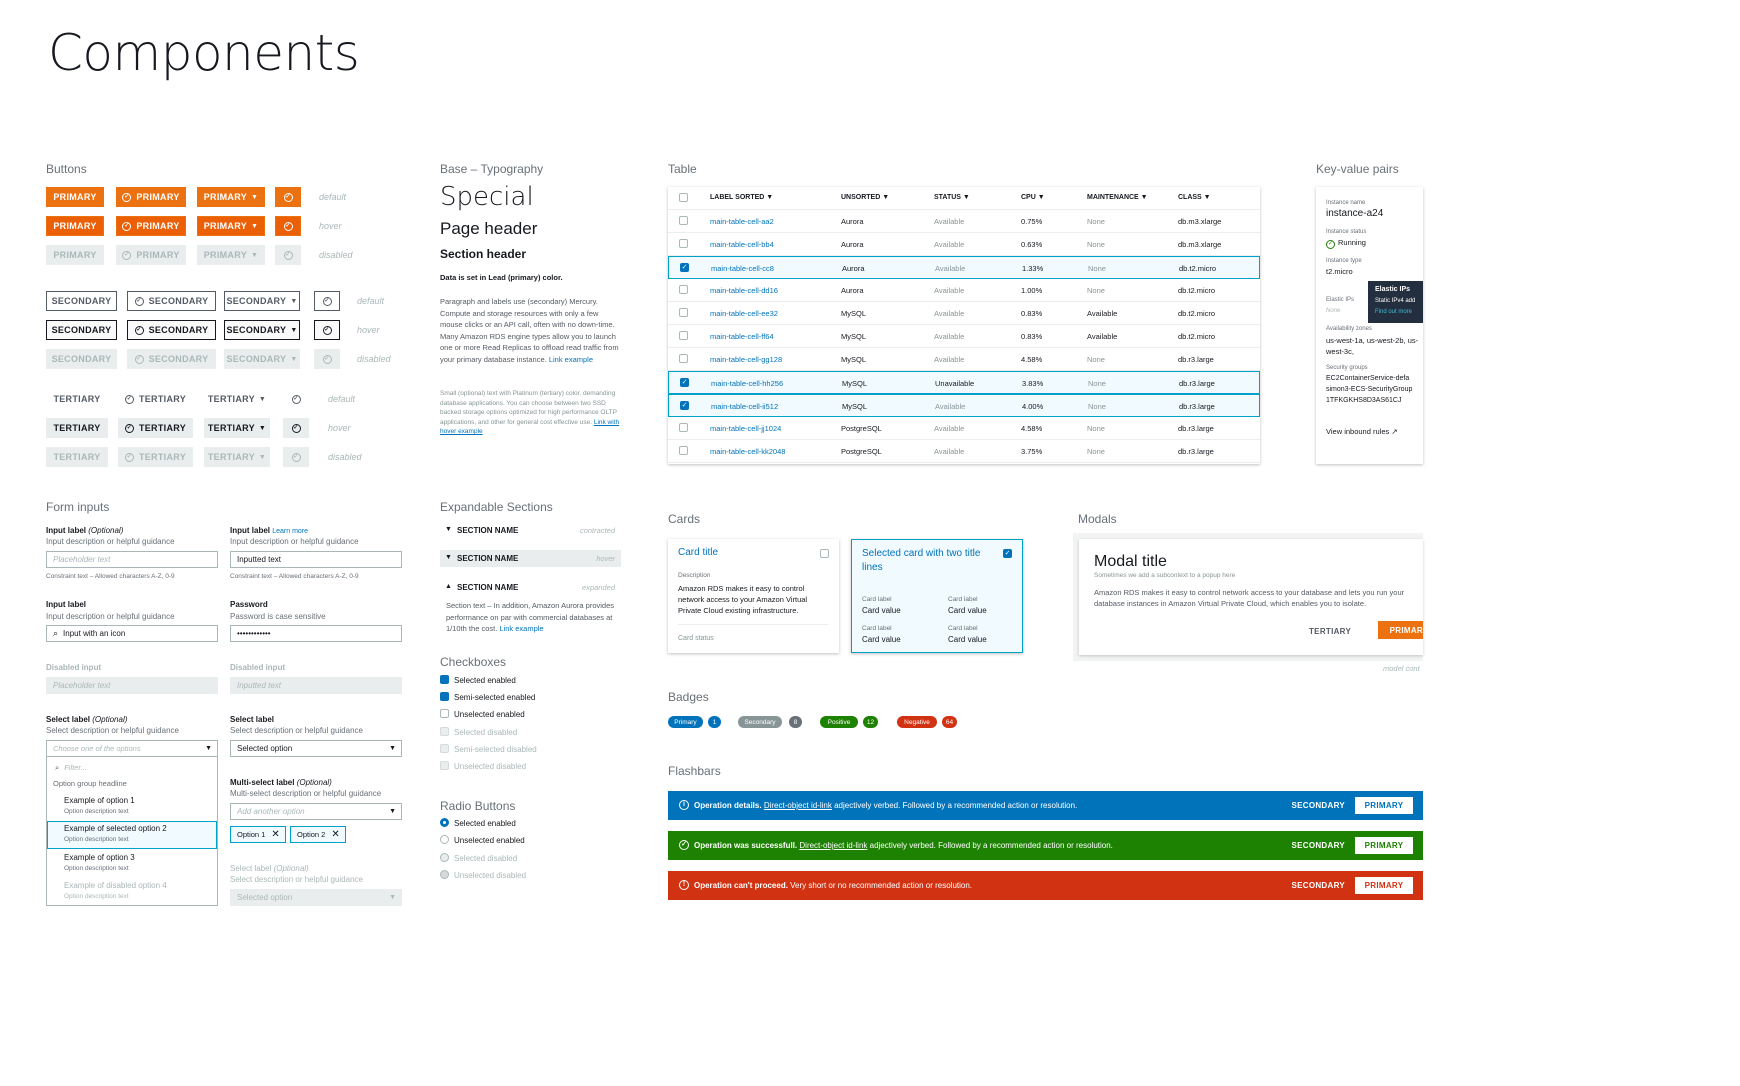 Image resolution: width=1740 pixels, height=1086 pixels. I want to click on header-cpu: CPU ▼, so click(1033, 197).